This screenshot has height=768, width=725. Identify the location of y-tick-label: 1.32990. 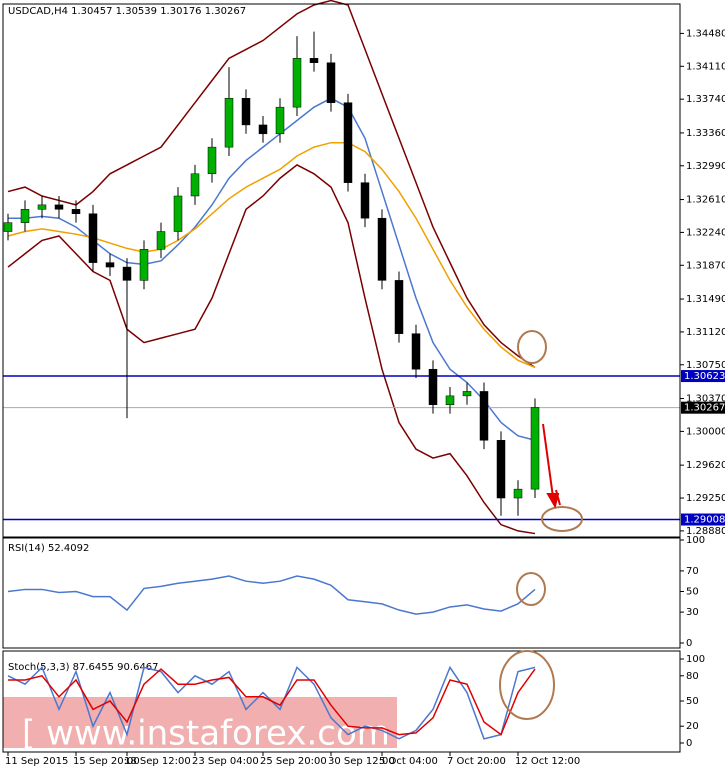
(705, 166).